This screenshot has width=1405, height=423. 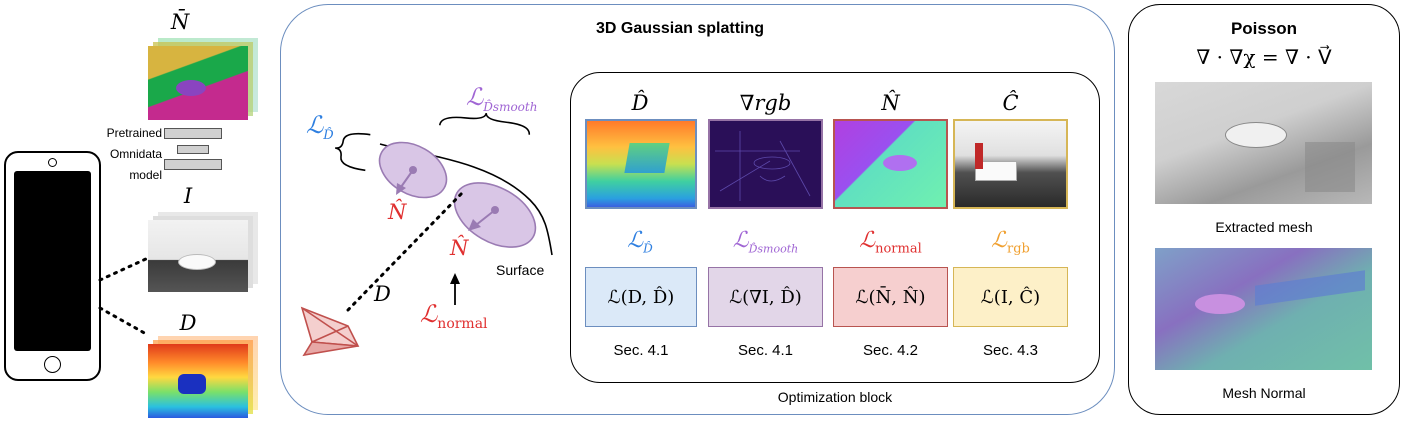 What do you see at coordinates (459, 248) in the screenshot?
I see `normal-label-2: N̂` at bounding box center [459, 248].